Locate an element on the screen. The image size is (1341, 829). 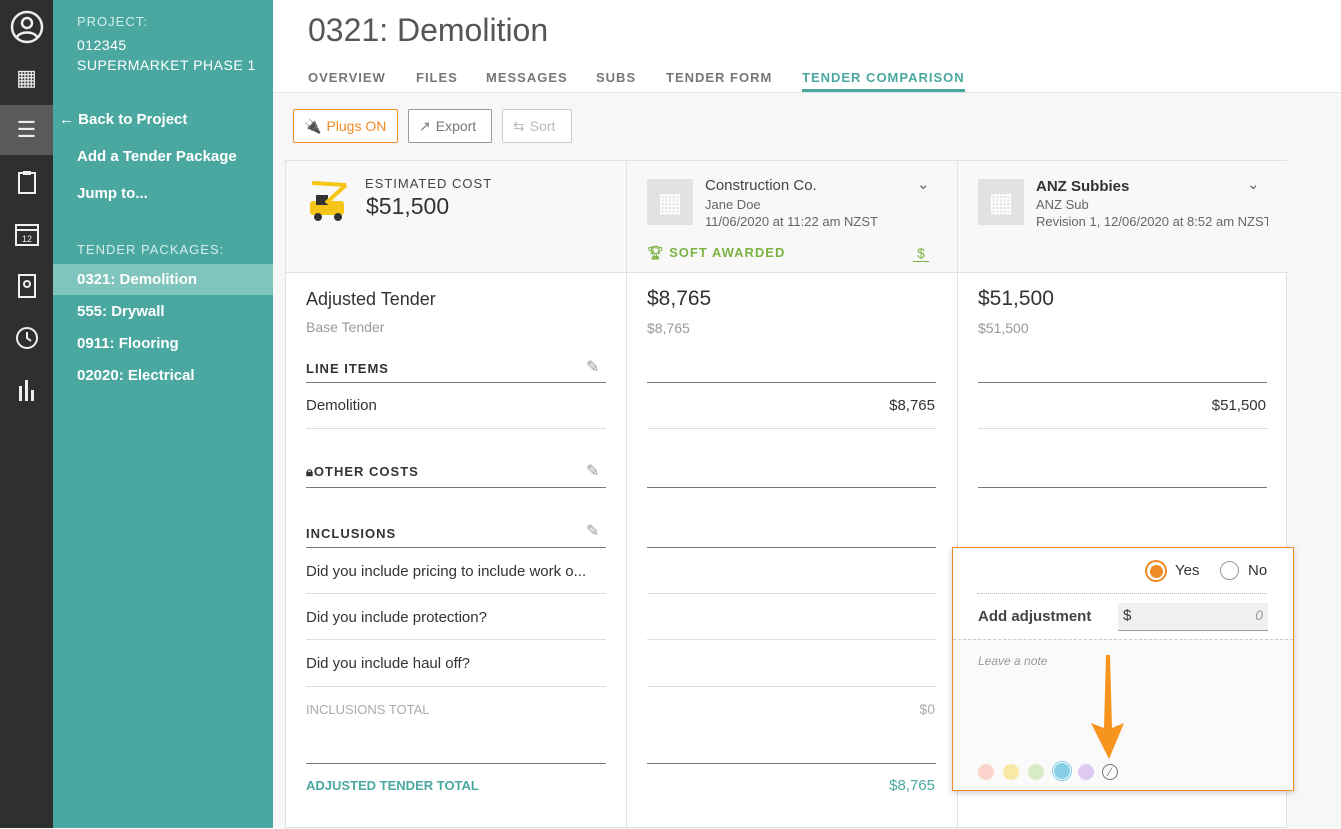
inclusion-adjustment-popover: Yes No Add adjustment $ 0 Leave a note ⁄ is located at coordinates (1123, 669).